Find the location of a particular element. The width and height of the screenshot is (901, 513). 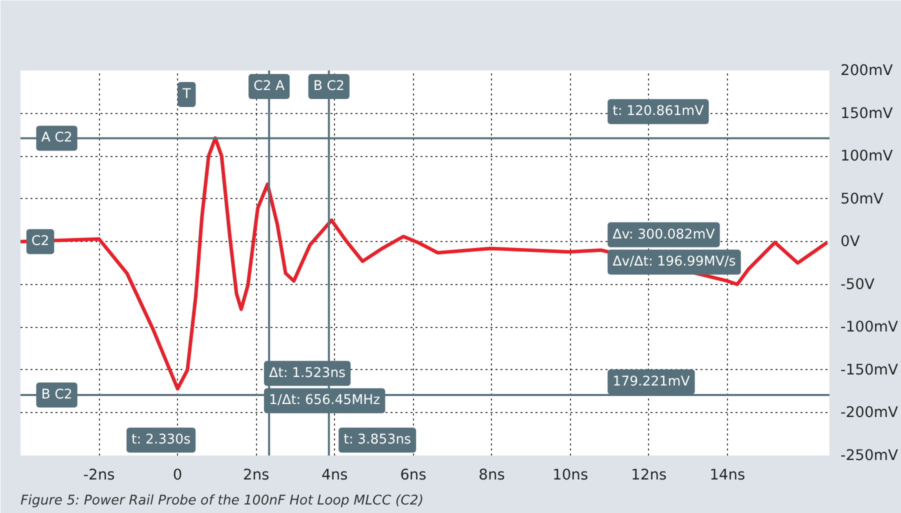

annotation: T is located at coordinates (187, 94).